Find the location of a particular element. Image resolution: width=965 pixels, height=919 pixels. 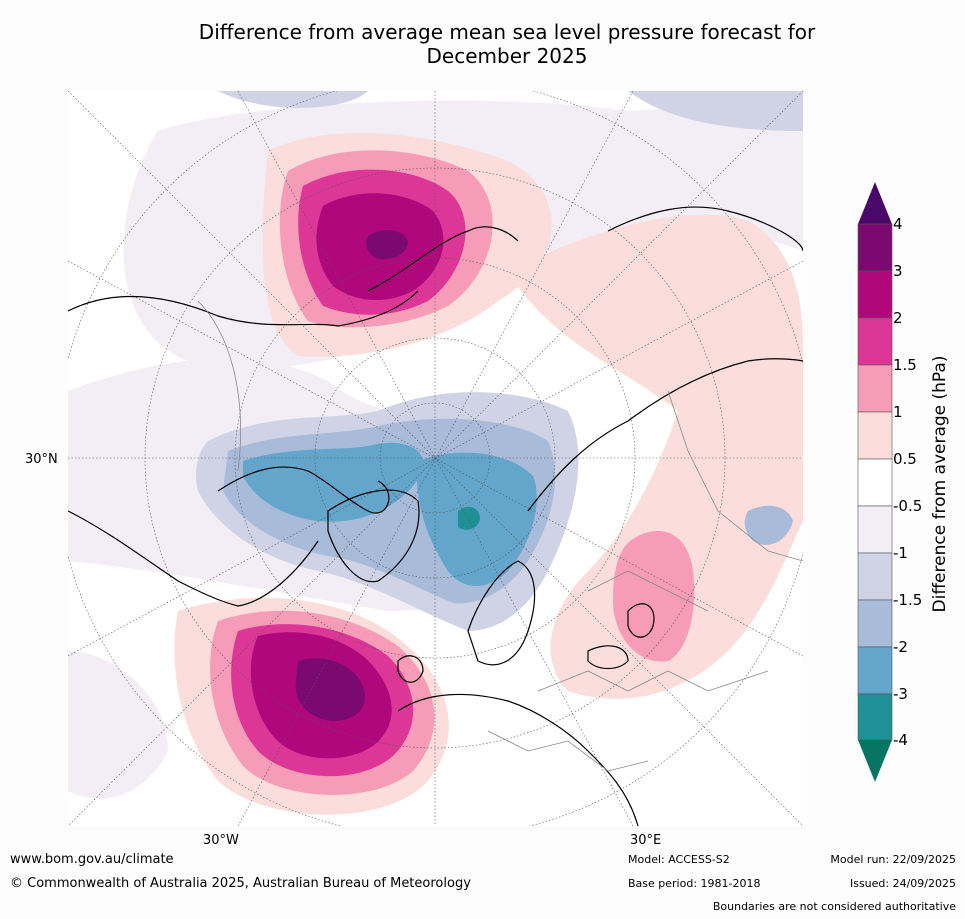

colorbar-tick: -1 is located at coordinates (900, 553).